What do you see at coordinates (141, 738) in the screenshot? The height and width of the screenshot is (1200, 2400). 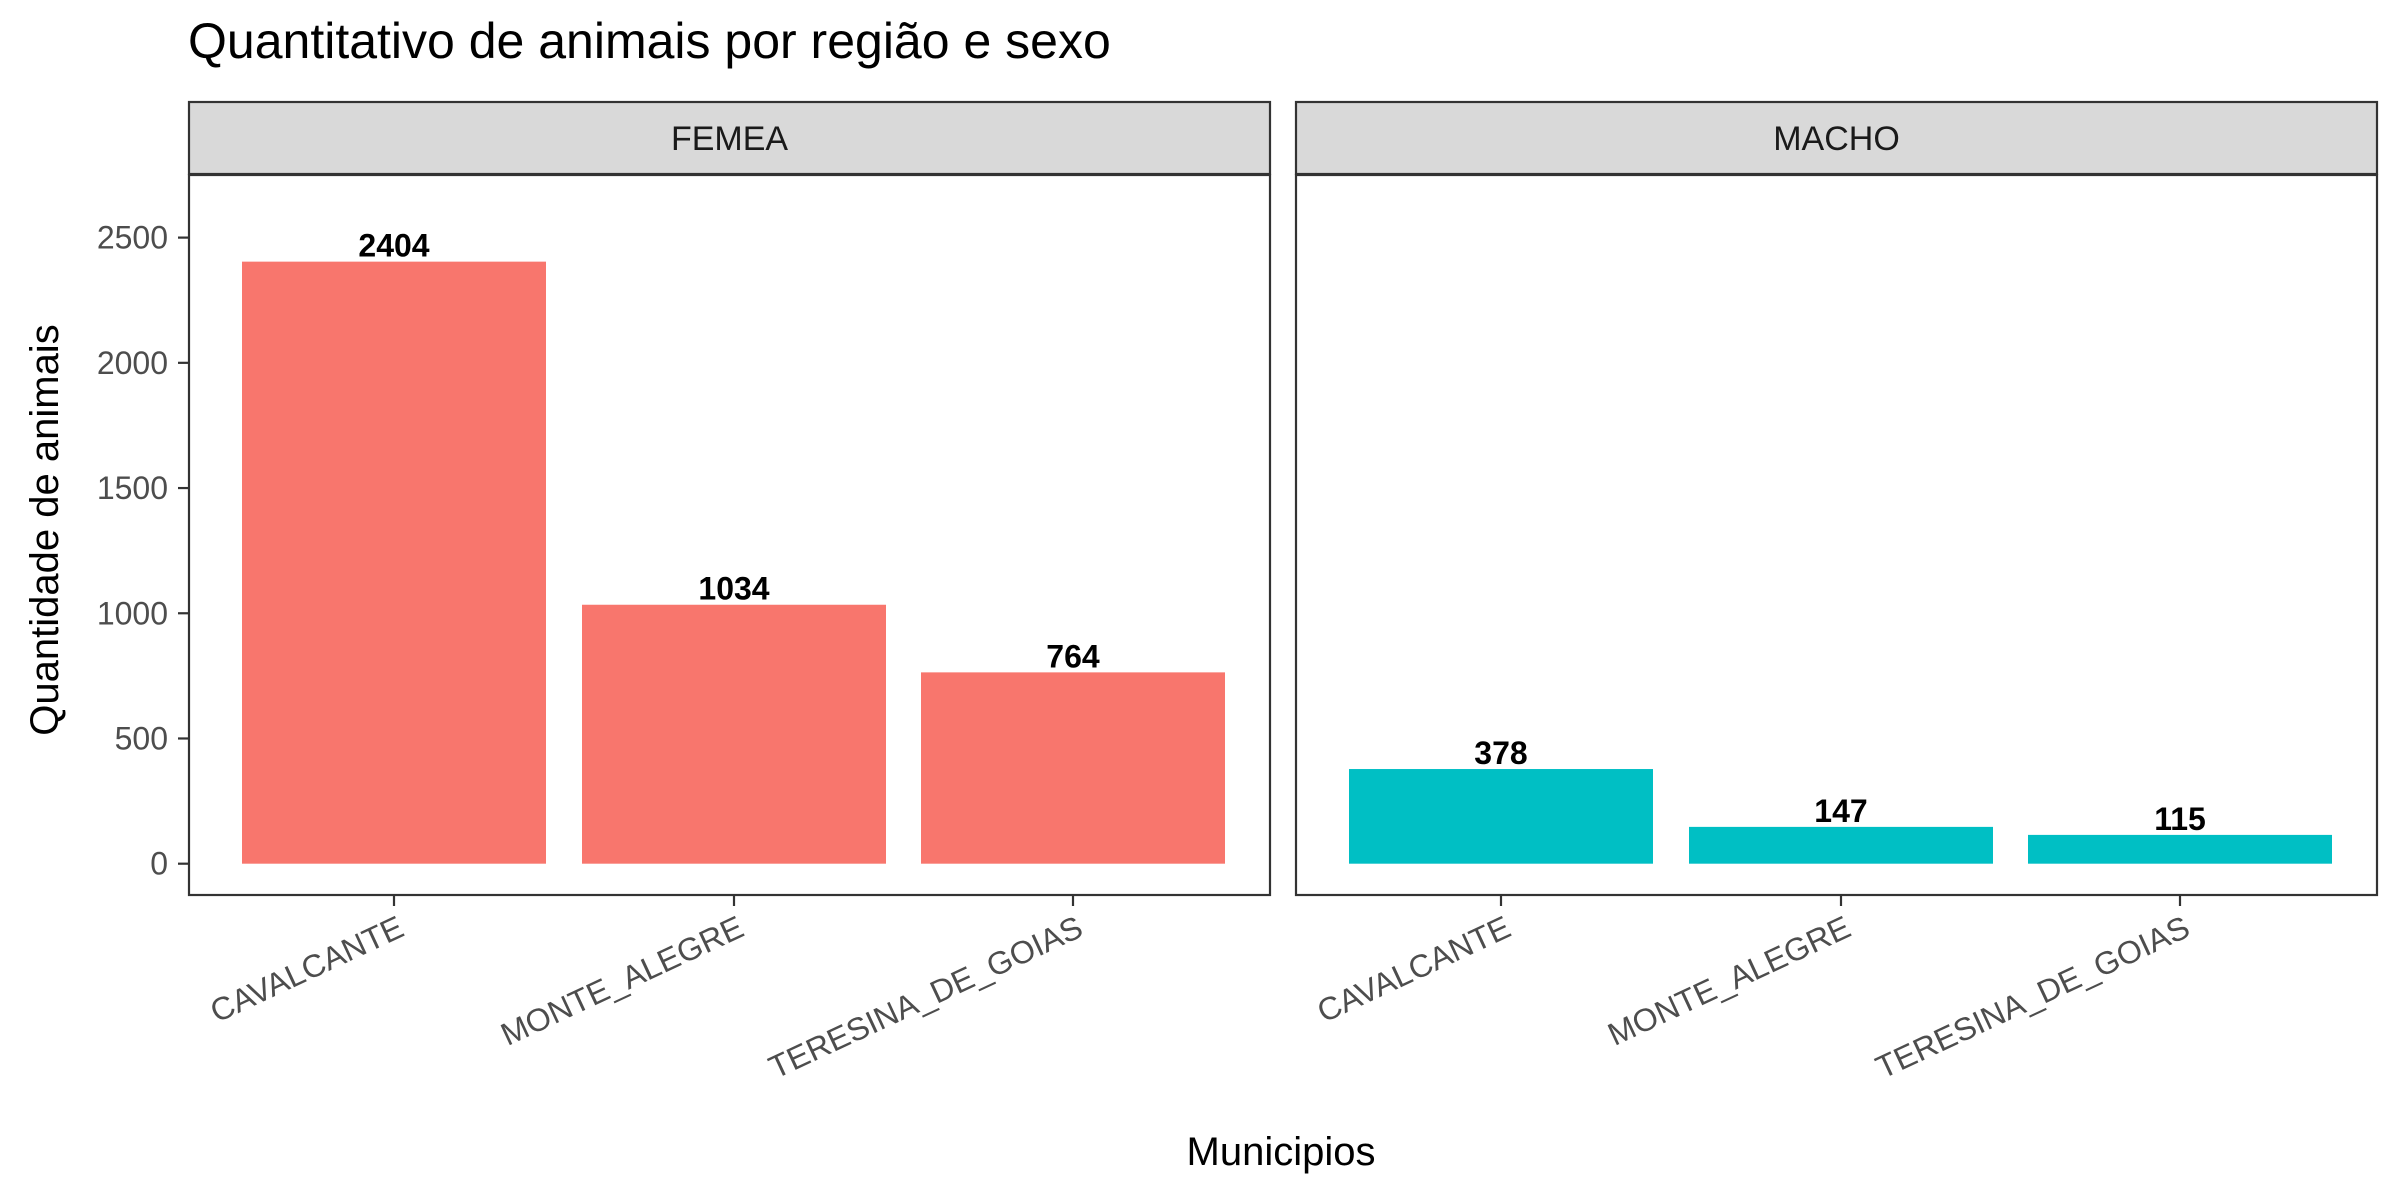 I see `y-tick-label: 500` at bounding box center [141, 738].